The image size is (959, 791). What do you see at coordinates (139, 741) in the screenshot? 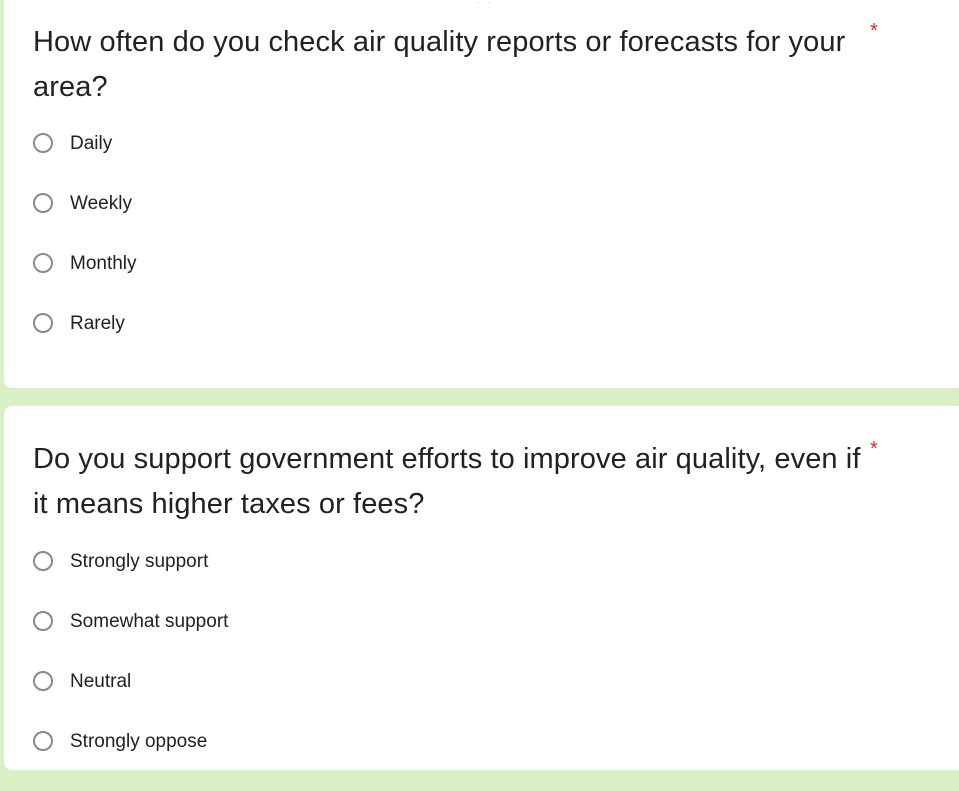
I see `radio-option-label: Strongly oppose` at bounding box center [139, 741].